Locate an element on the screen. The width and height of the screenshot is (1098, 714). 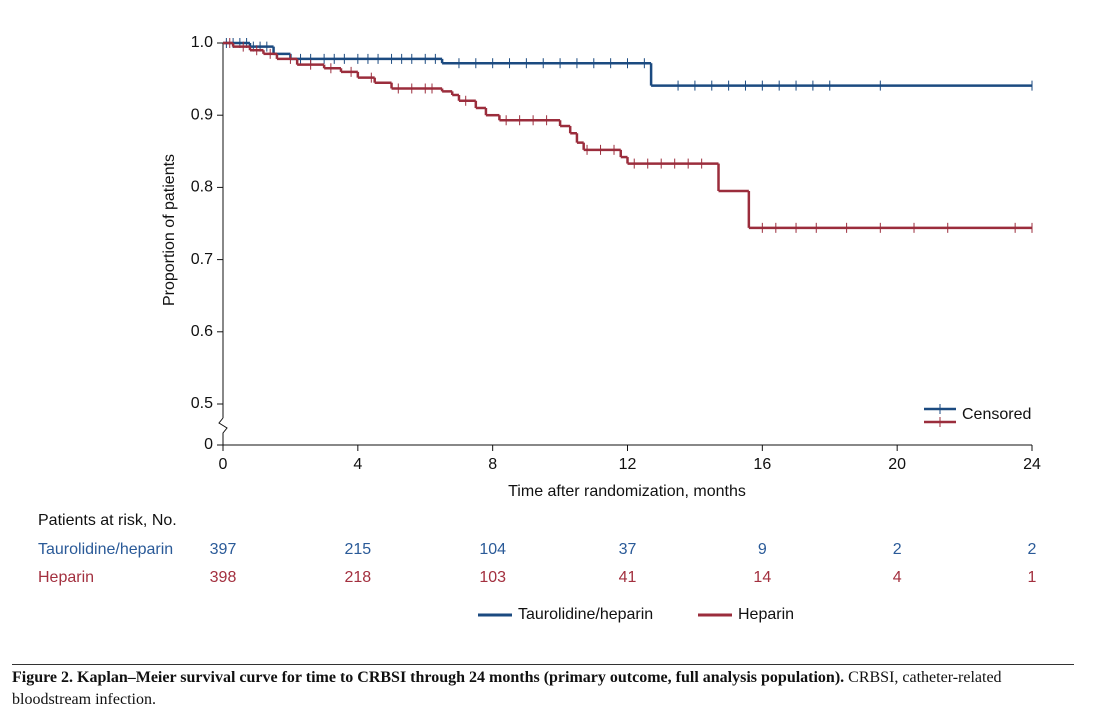
x-tick-label: 16 is located at coordinates (762, 464).